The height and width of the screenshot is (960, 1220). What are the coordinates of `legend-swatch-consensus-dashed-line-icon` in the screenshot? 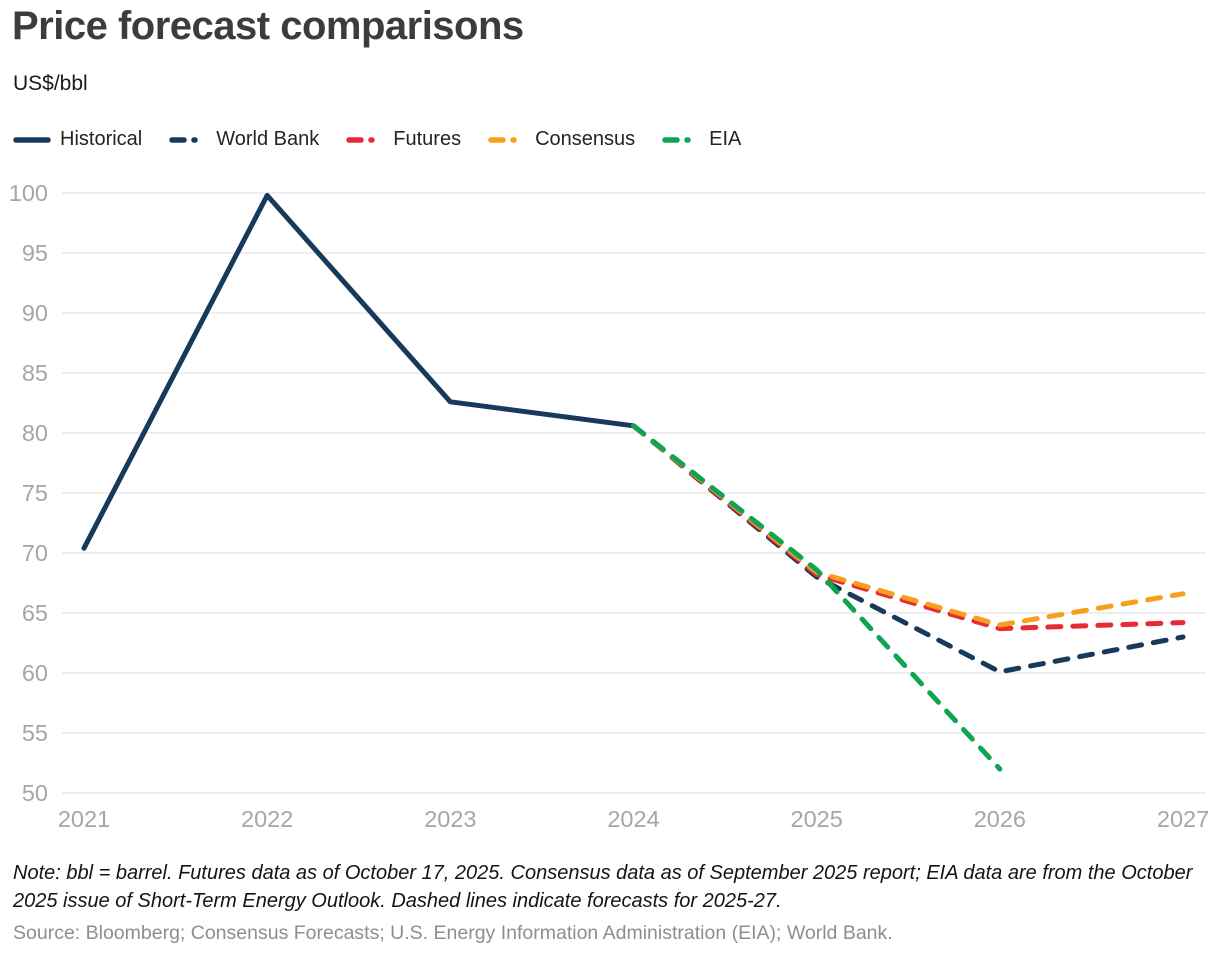 It's located at (507, 139).